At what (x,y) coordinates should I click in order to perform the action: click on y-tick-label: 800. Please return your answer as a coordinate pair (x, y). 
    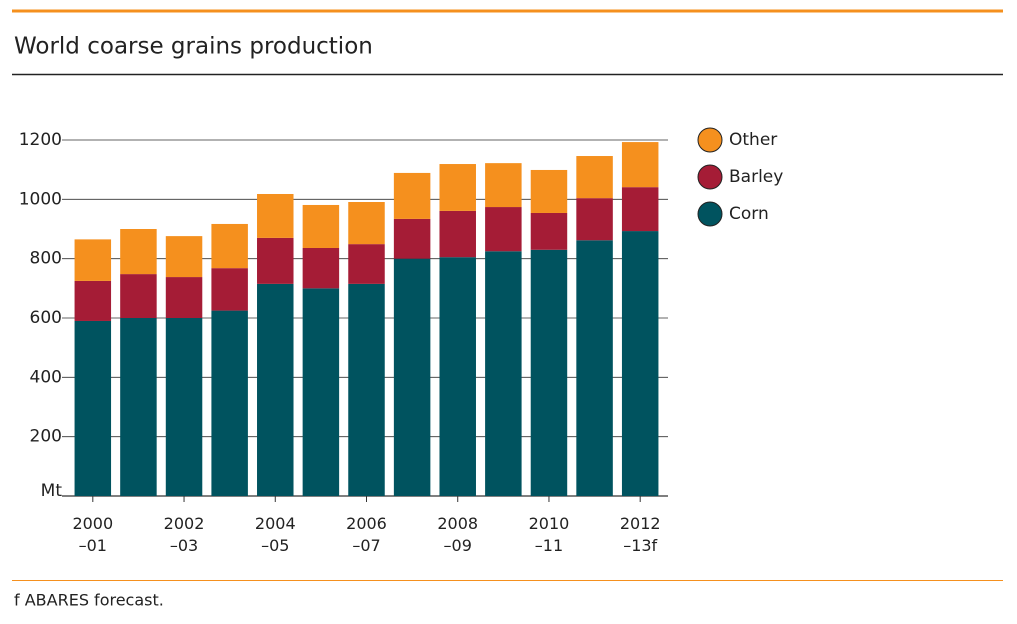
    Looking at the image, I should click on (46, 259).